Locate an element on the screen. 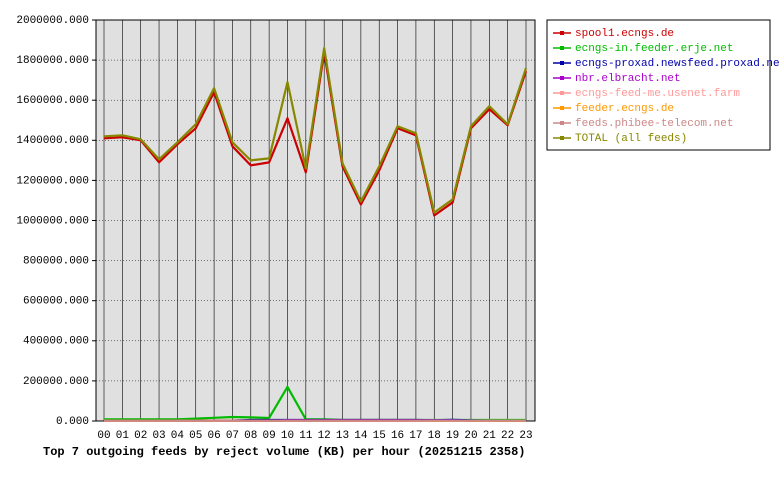 This screenshot has height=480, width=780. legend-label: nbr.elbracht.net is located at coordinates (628, 79).